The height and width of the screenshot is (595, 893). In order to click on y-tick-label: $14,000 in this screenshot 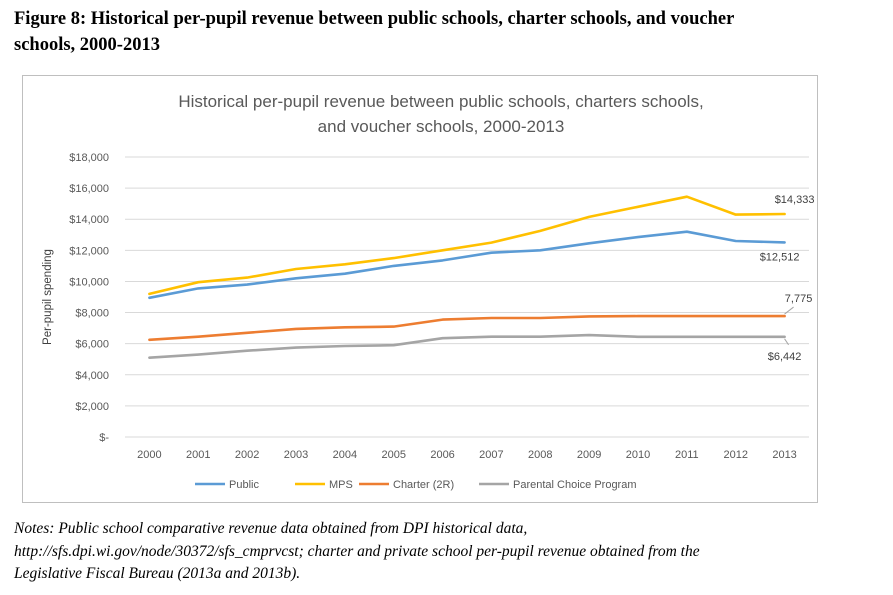, I will do `click(89, 220)`.